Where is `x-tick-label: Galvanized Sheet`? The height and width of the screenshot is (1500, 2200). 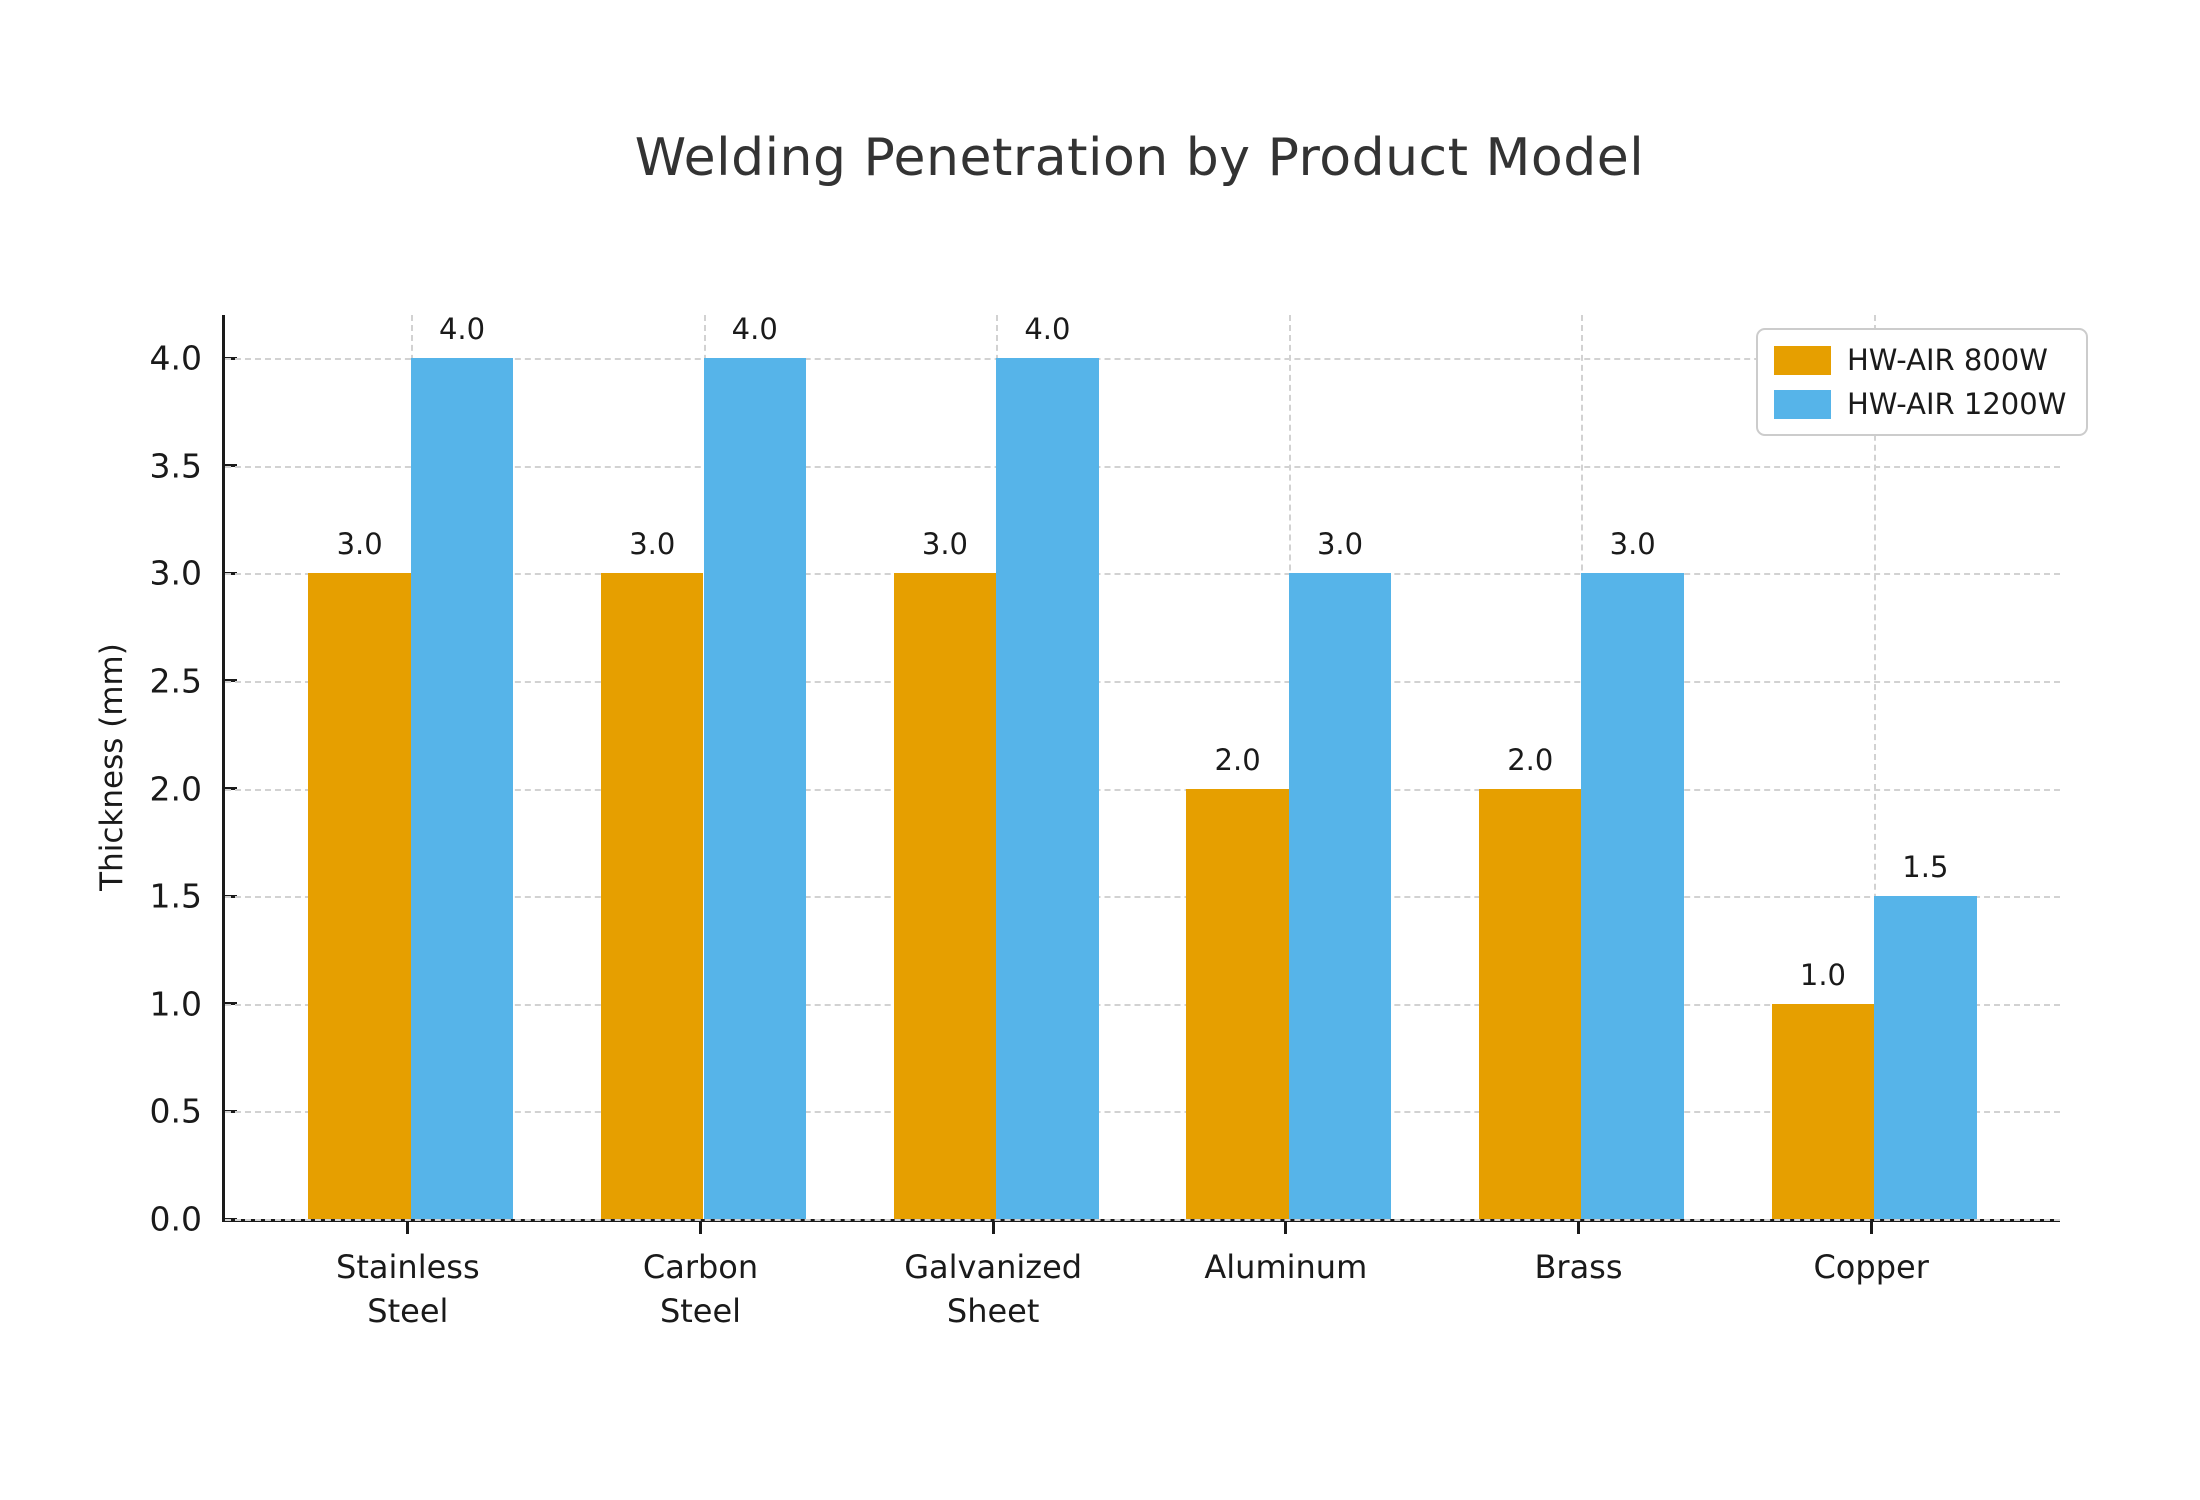 x-tick-label: Galvanized Sheet is located at coordinates (993, 1289).